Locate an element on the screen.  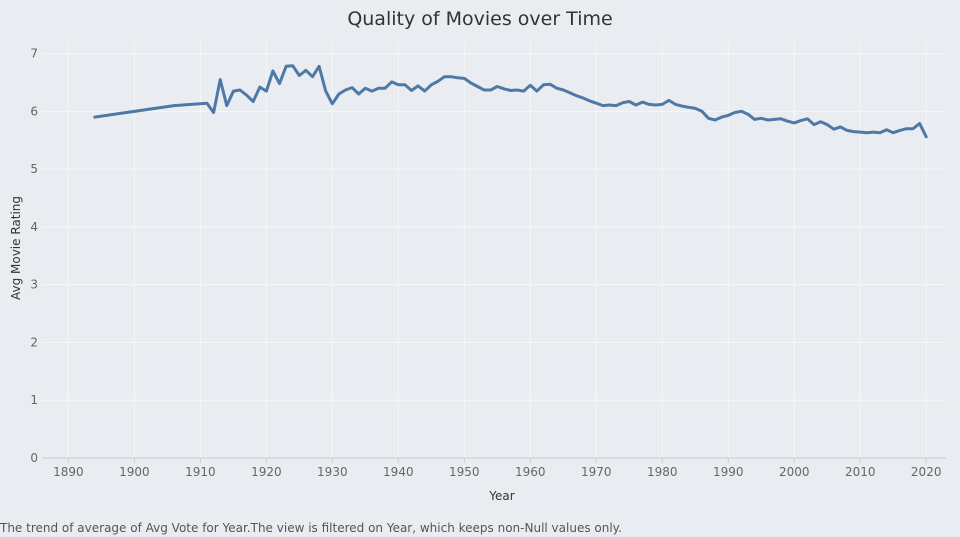
x-tick-label: 1930 is located at coordinates (332, 472).